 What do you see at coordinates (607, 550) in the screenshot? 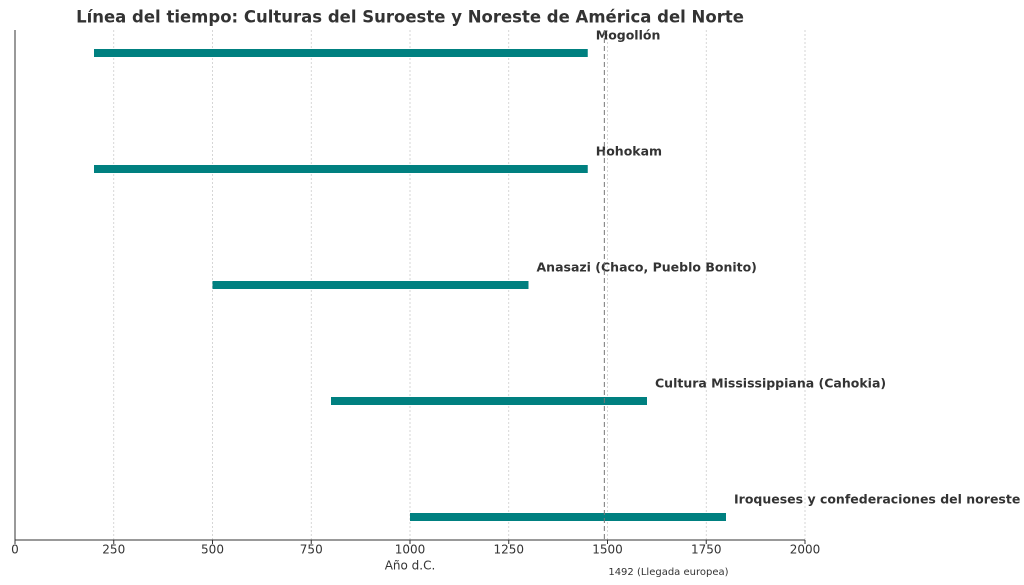
I see `x-tick-label: 1500` at bounding box center [607, 550].